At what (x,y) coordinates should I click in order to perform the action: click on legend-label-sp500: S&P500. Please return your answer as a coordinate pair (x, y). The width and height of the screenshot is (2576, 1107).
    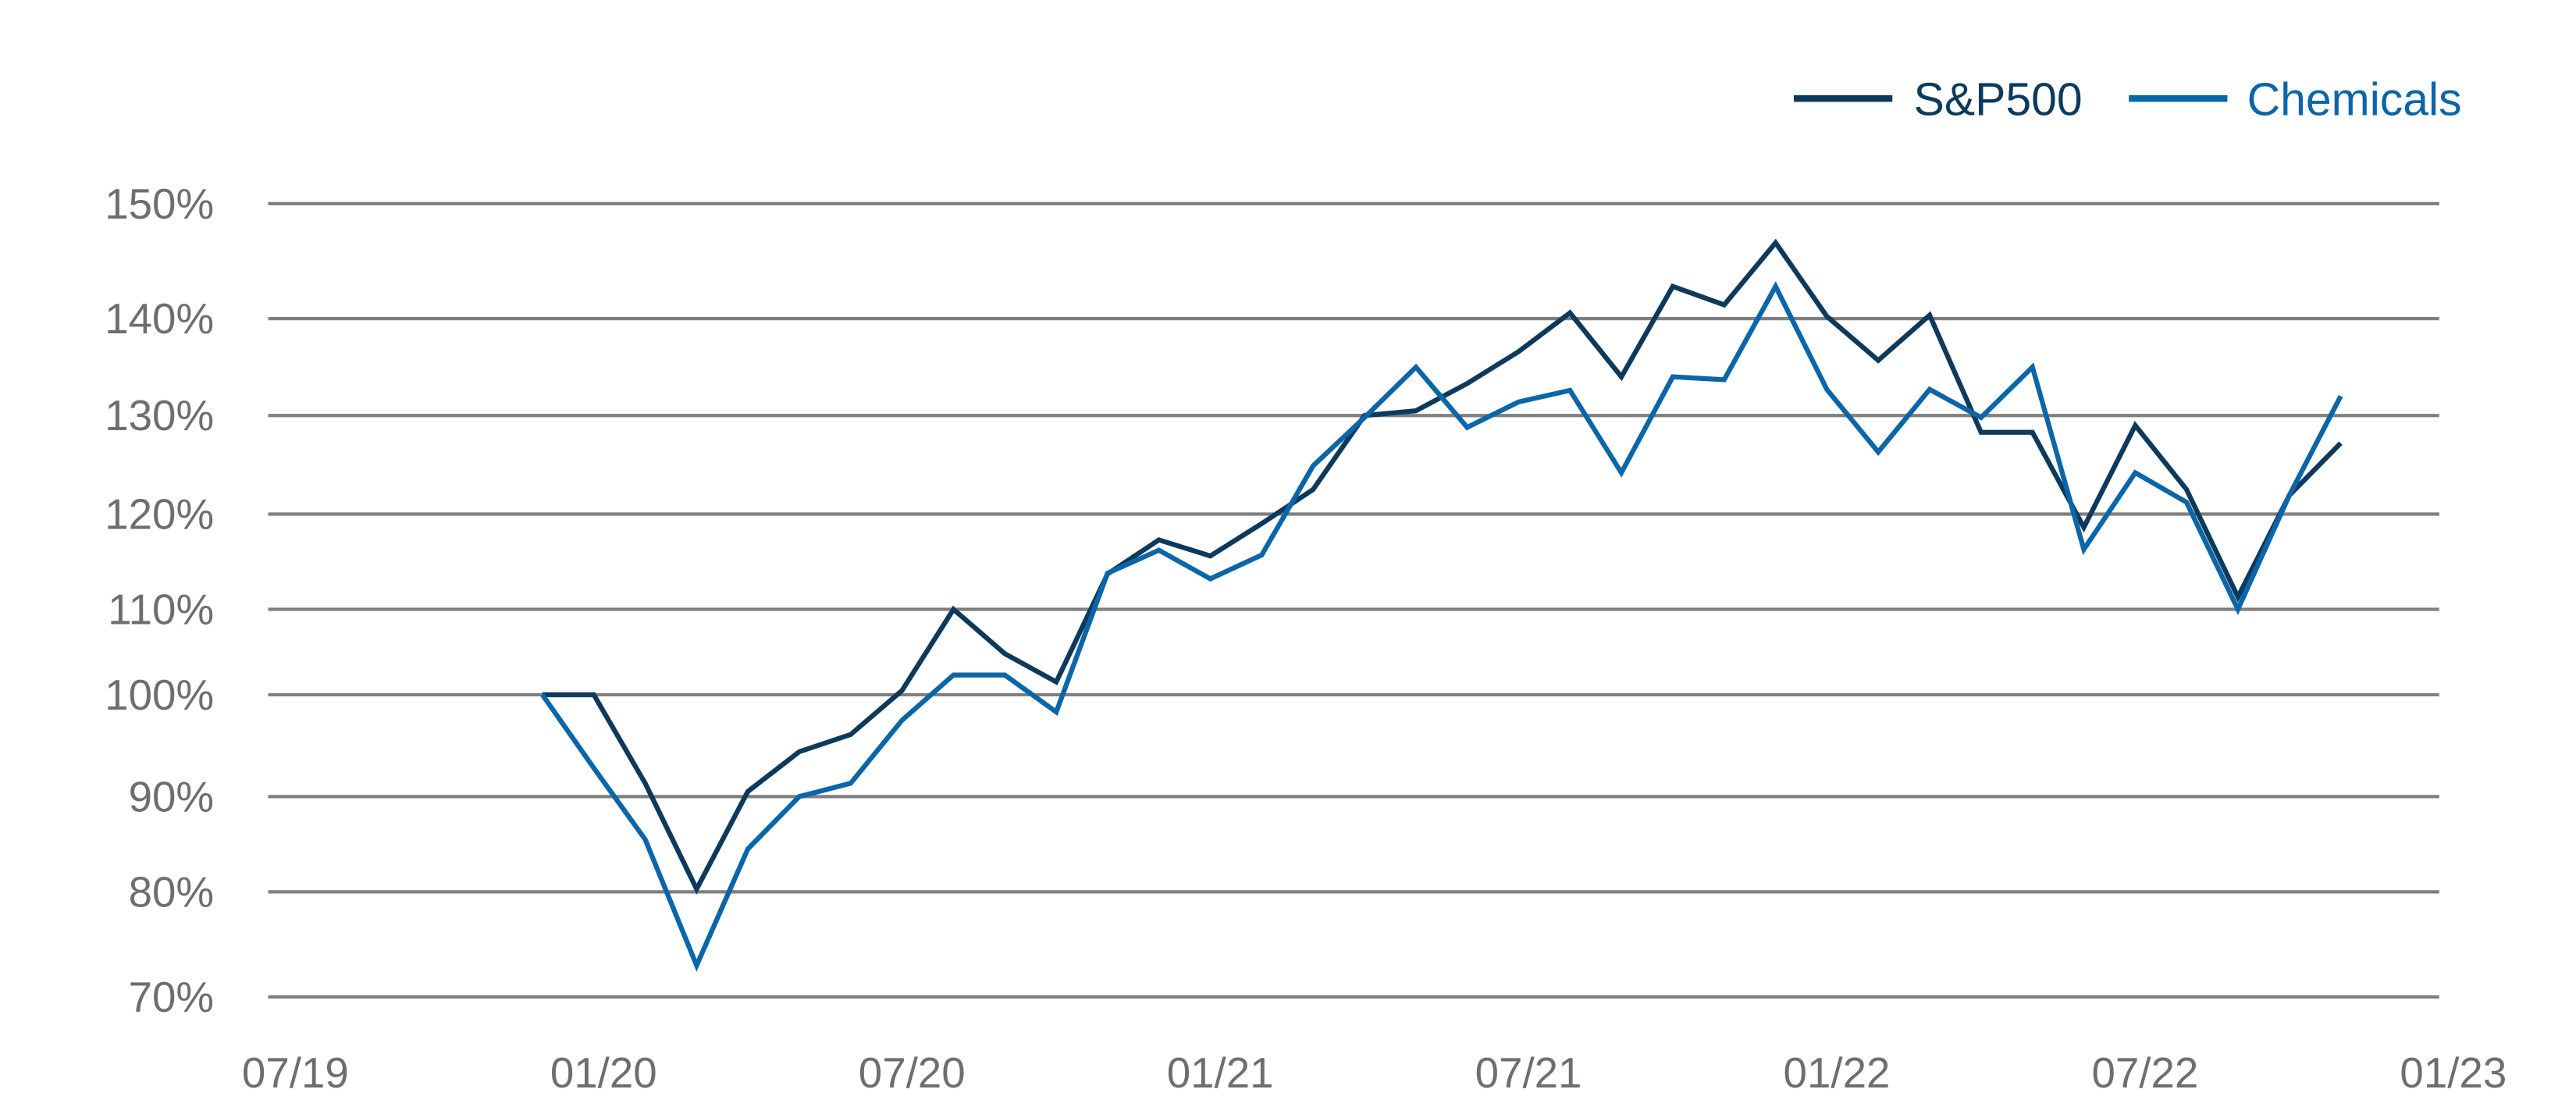
    Looking at the image, I should click on (1998, 99).